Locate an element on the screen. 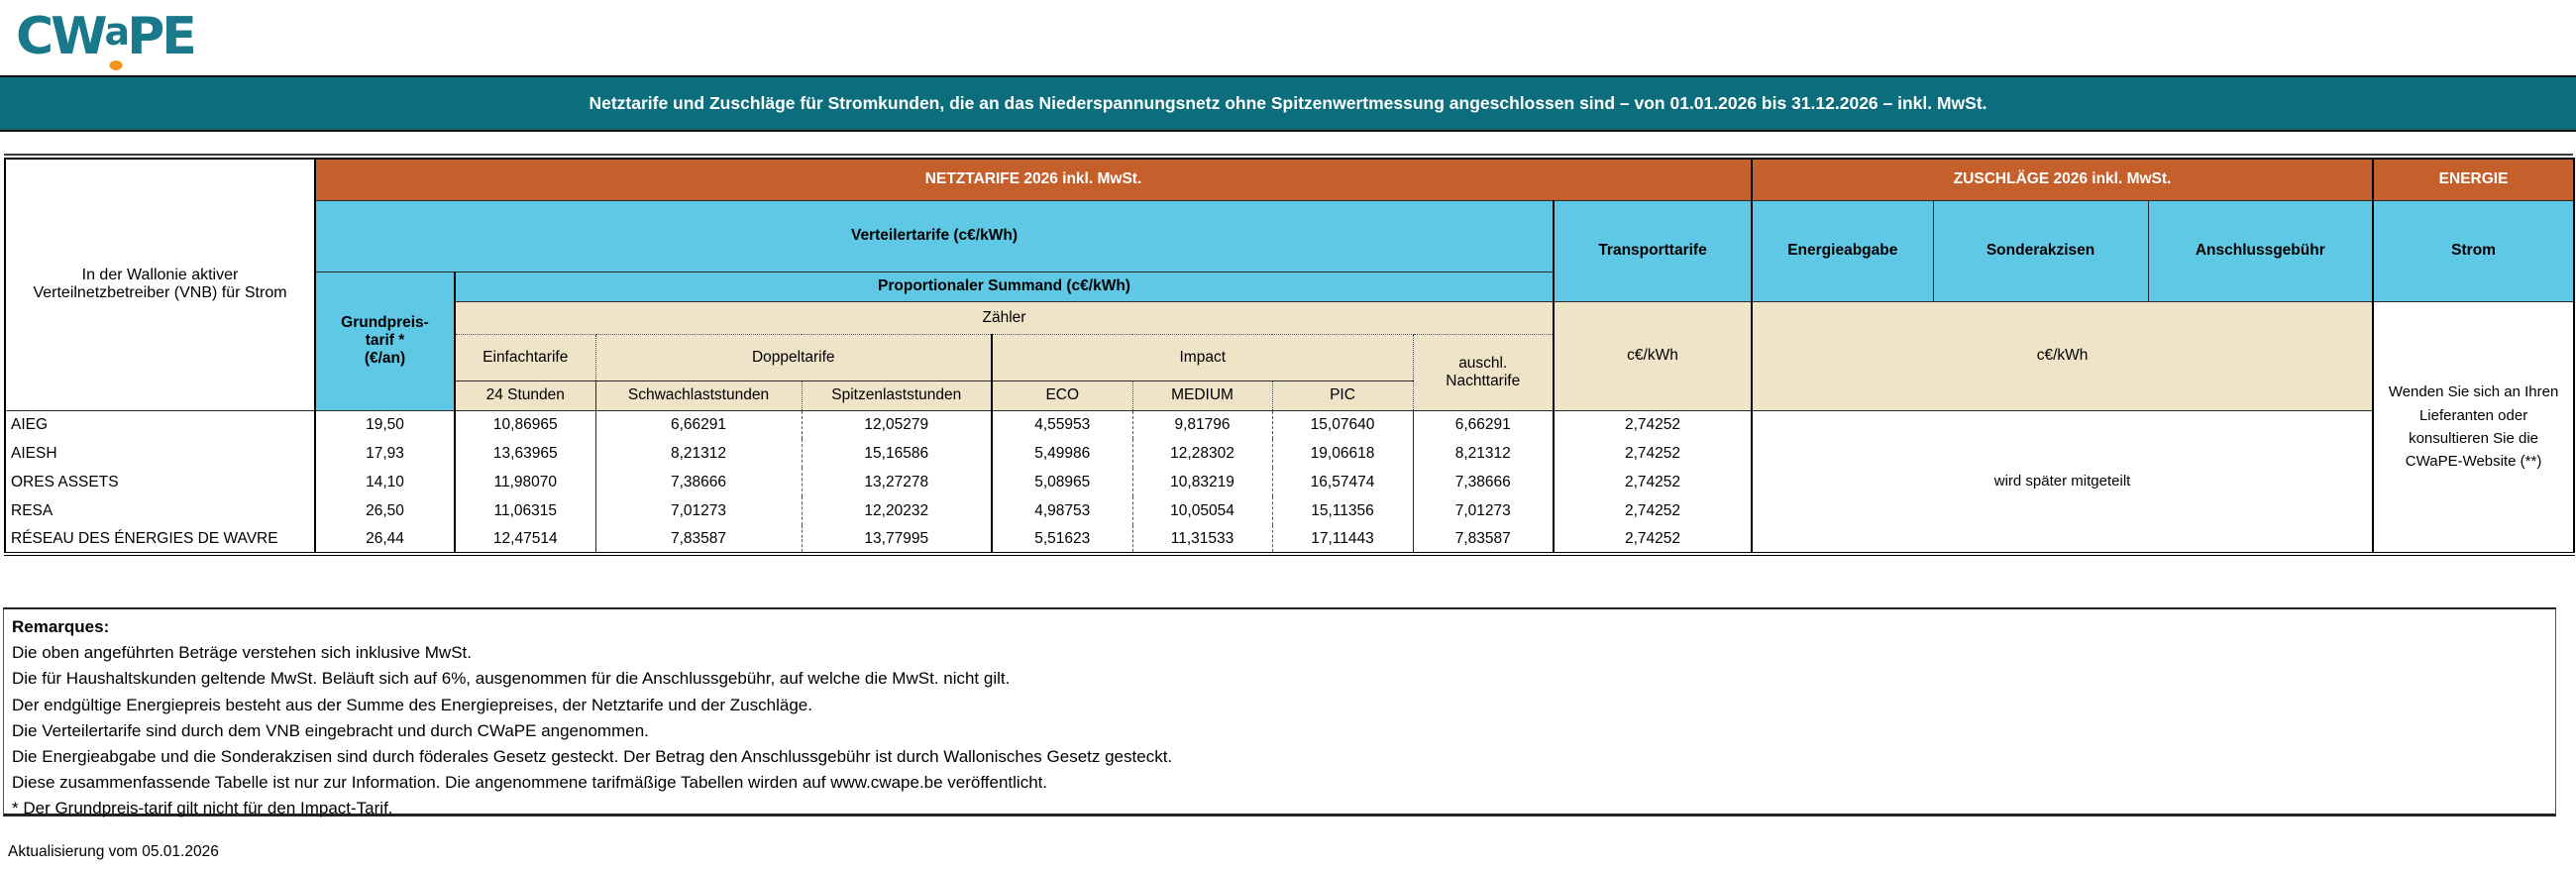 The image size is (2576, 871). medium-cell: 10,05054 is located at coordinates (1201, 510).